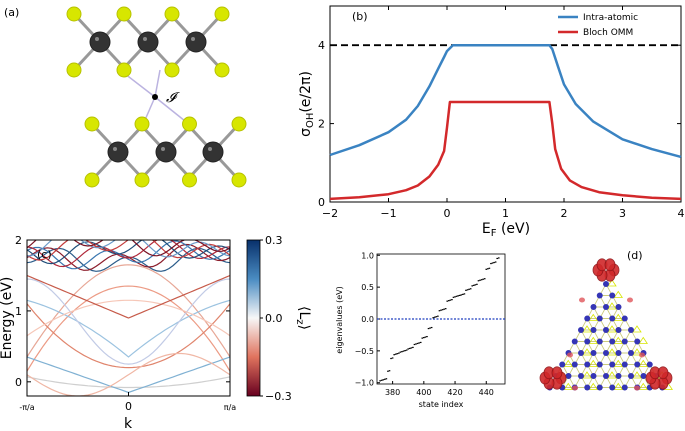 The image size is (685, 431). Describe the element at coordinates (598, 25) in the screenshot. I see `legend: Intra-atomic Bloch OMM` at that location.